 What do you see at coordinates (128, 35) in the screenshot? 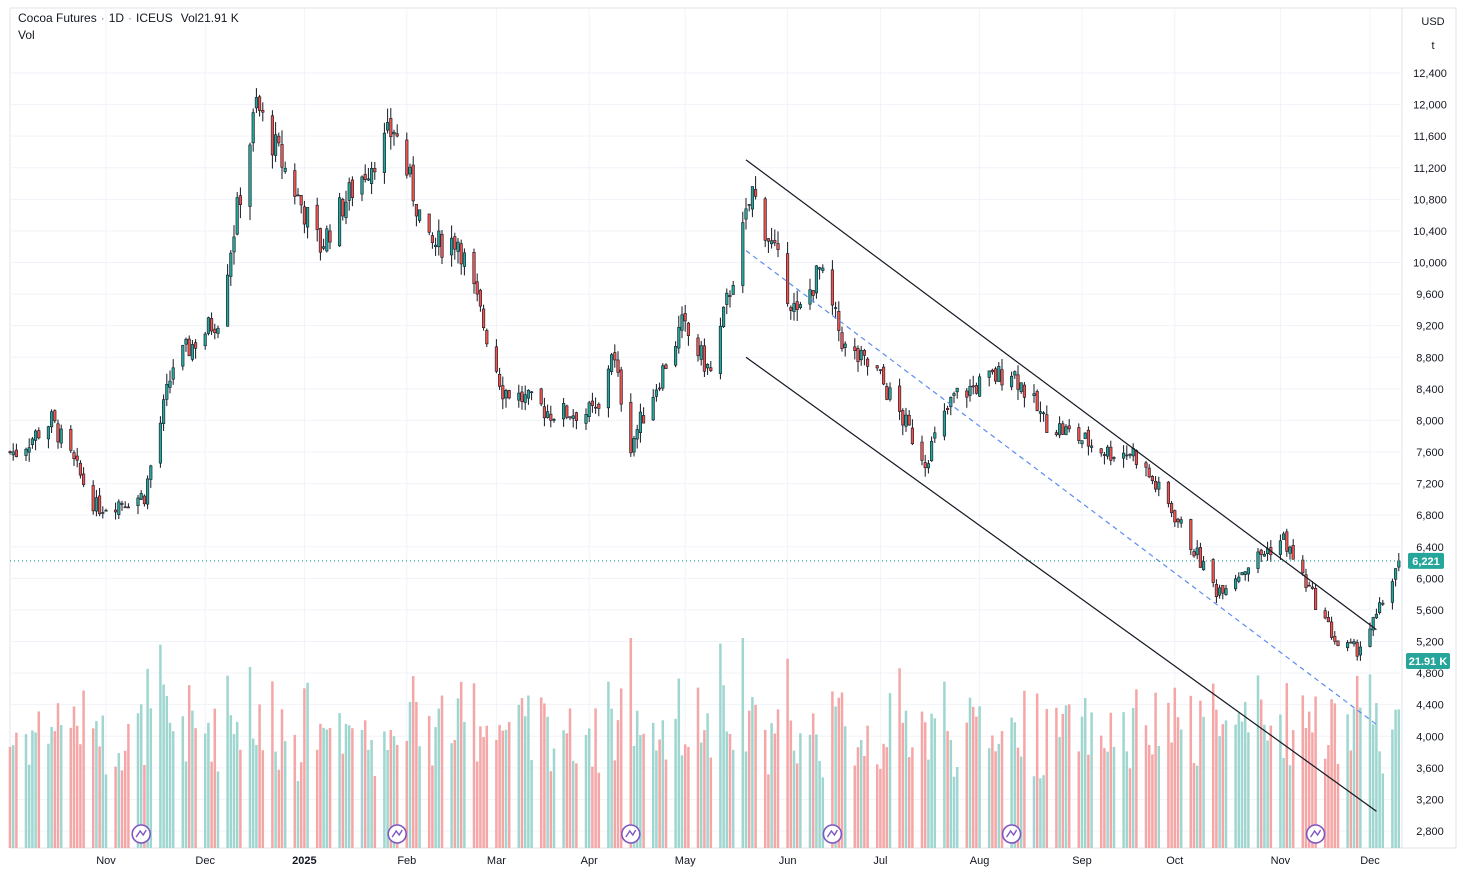
I see `indicator-row: Vol` at bounding box center [128, 35].